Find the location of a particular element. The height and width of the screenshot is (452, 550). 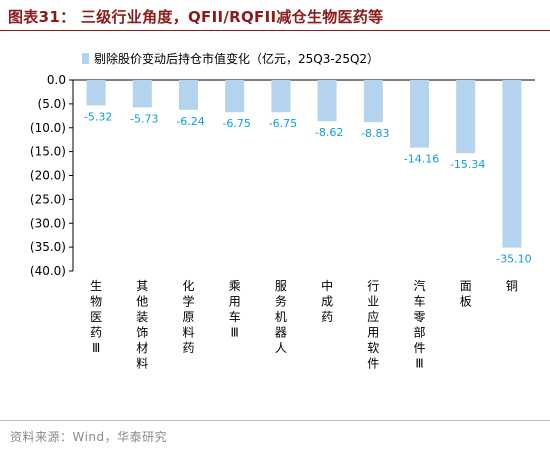

y-tick-label: (40.0) is located at coordinates (48, 271).